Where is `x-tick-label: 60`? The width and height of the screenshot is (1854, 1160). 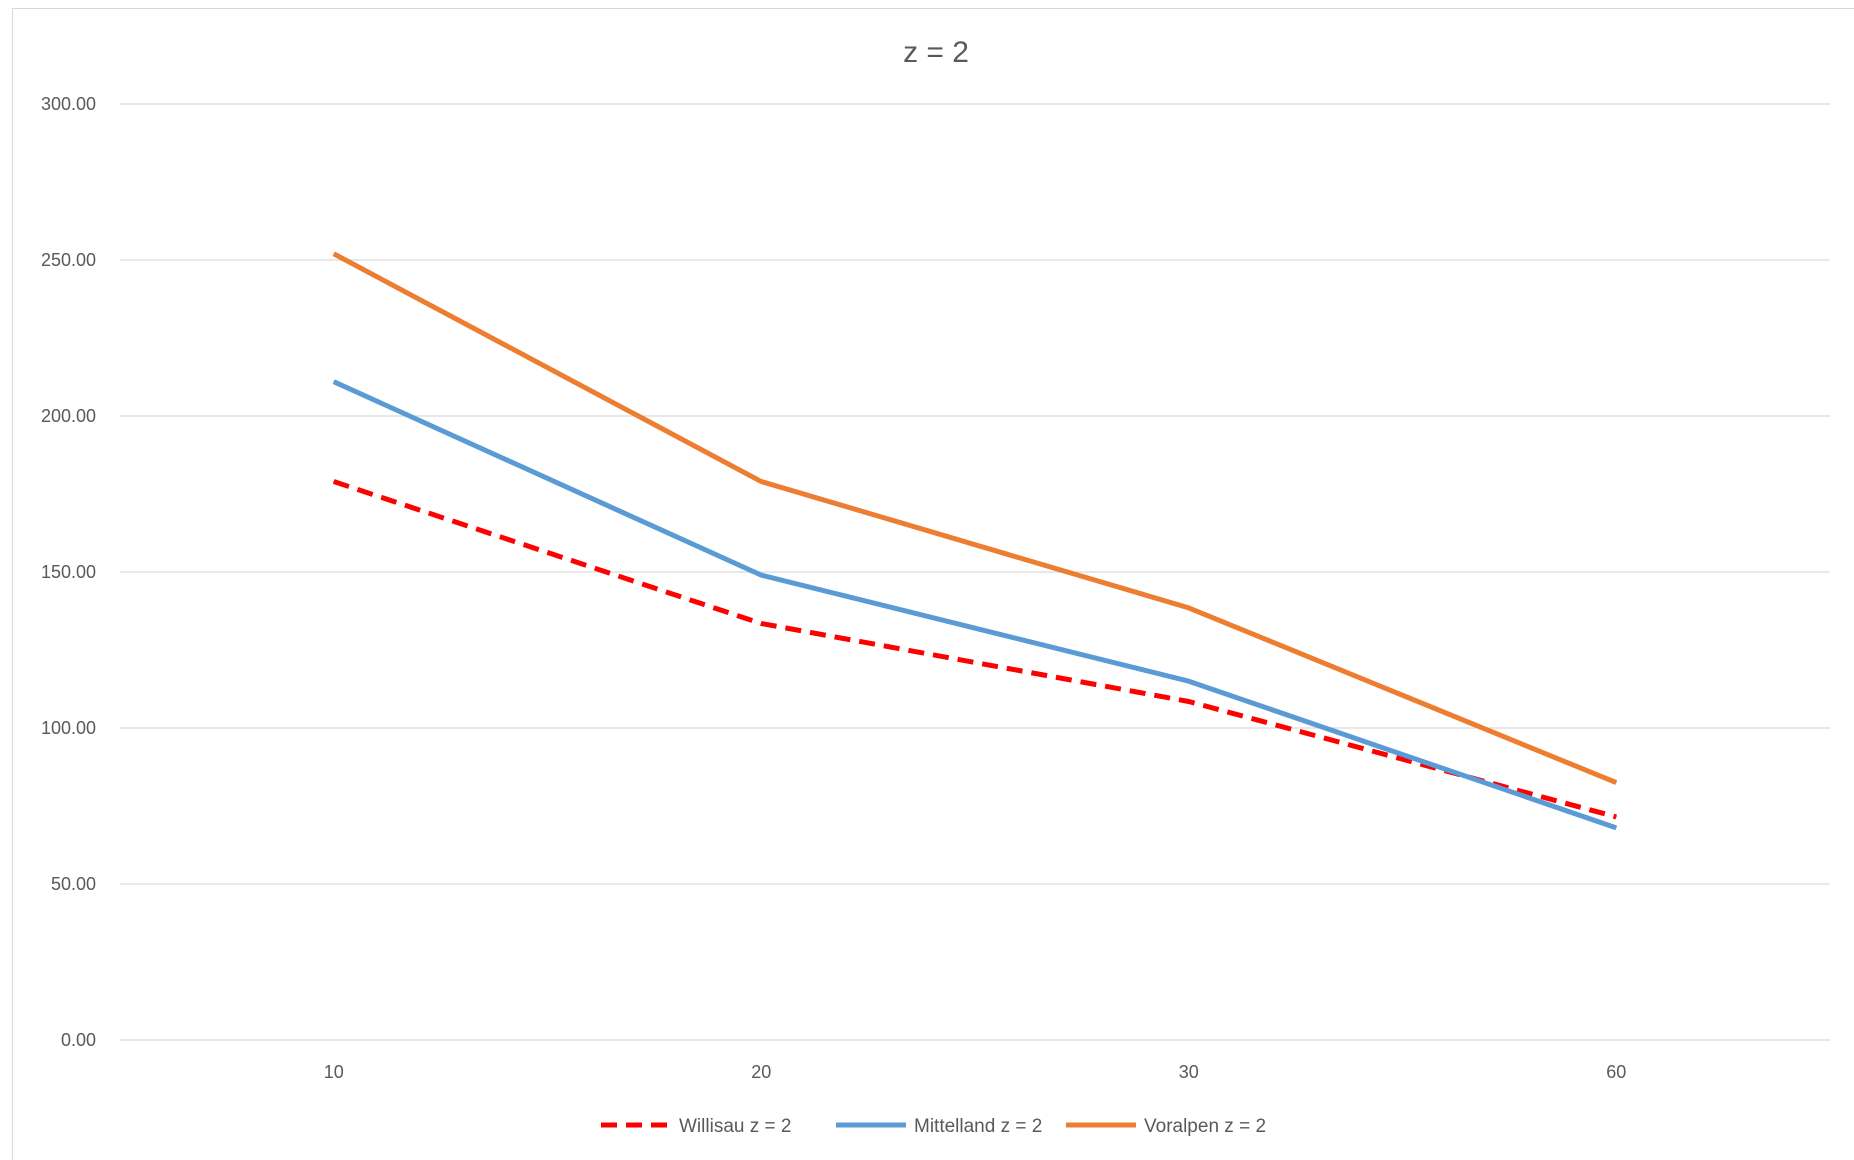 x-tick-label: 60 is located at coordinates (1616, 1072).